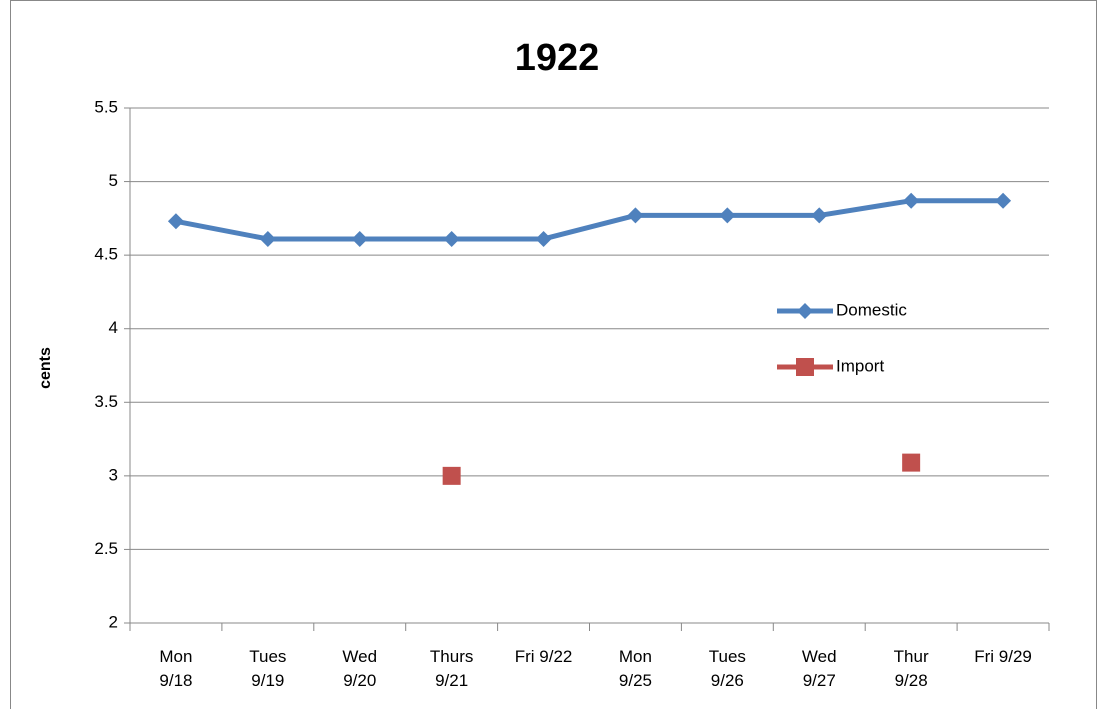  I want to click on y-tick-label: 4.5, so click(106, 254).